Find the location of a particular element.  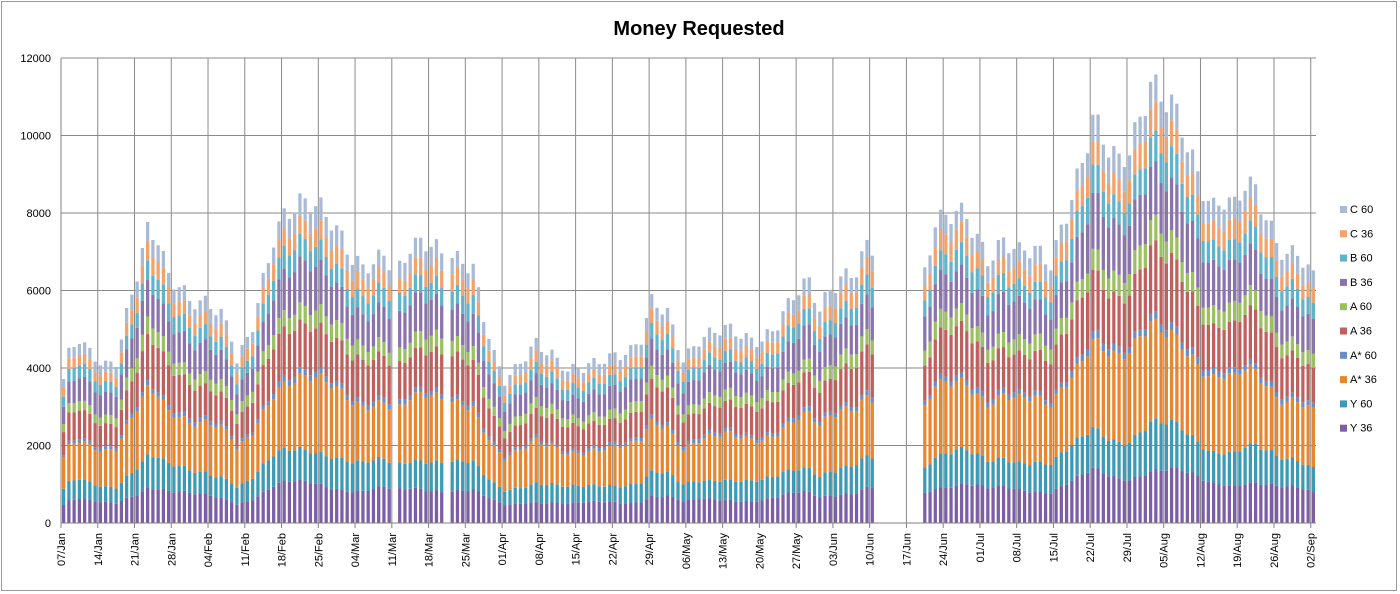

x-tick-label: 17/Jun is located at coordinates (907, 549).